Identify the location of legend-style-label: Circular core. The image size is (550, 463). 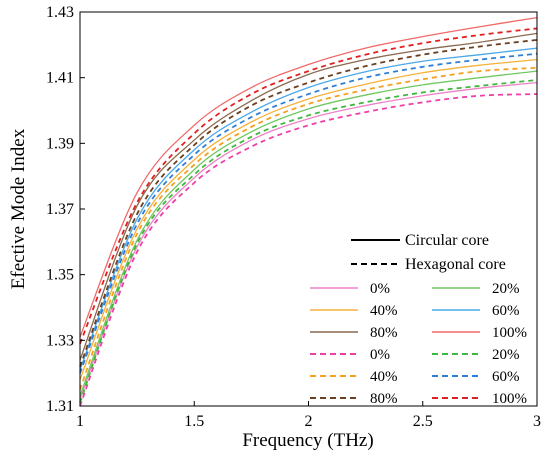
(447, 240).